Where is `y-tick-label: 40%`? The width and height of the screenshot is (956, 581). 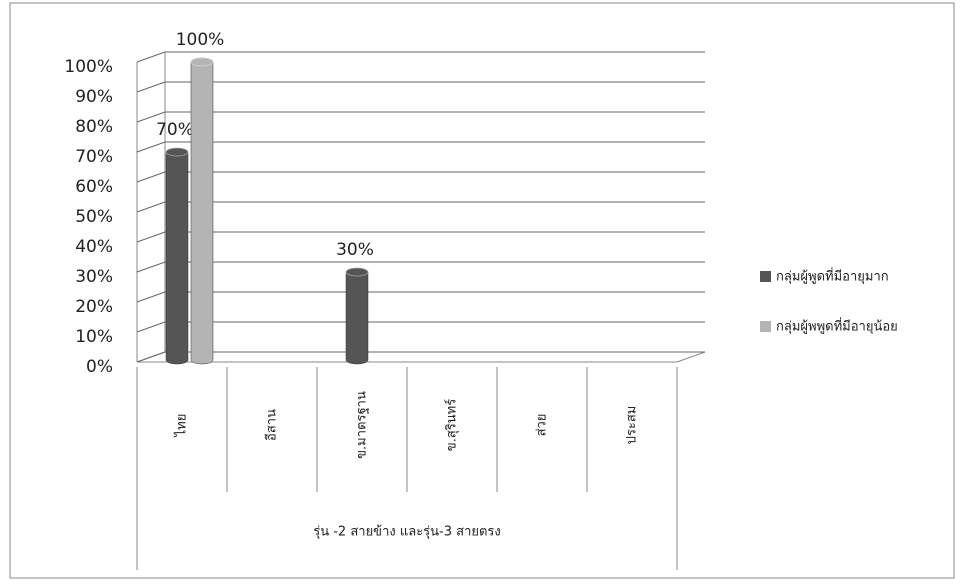 y-tick-label: 40% is located at coordinates (94, 247).